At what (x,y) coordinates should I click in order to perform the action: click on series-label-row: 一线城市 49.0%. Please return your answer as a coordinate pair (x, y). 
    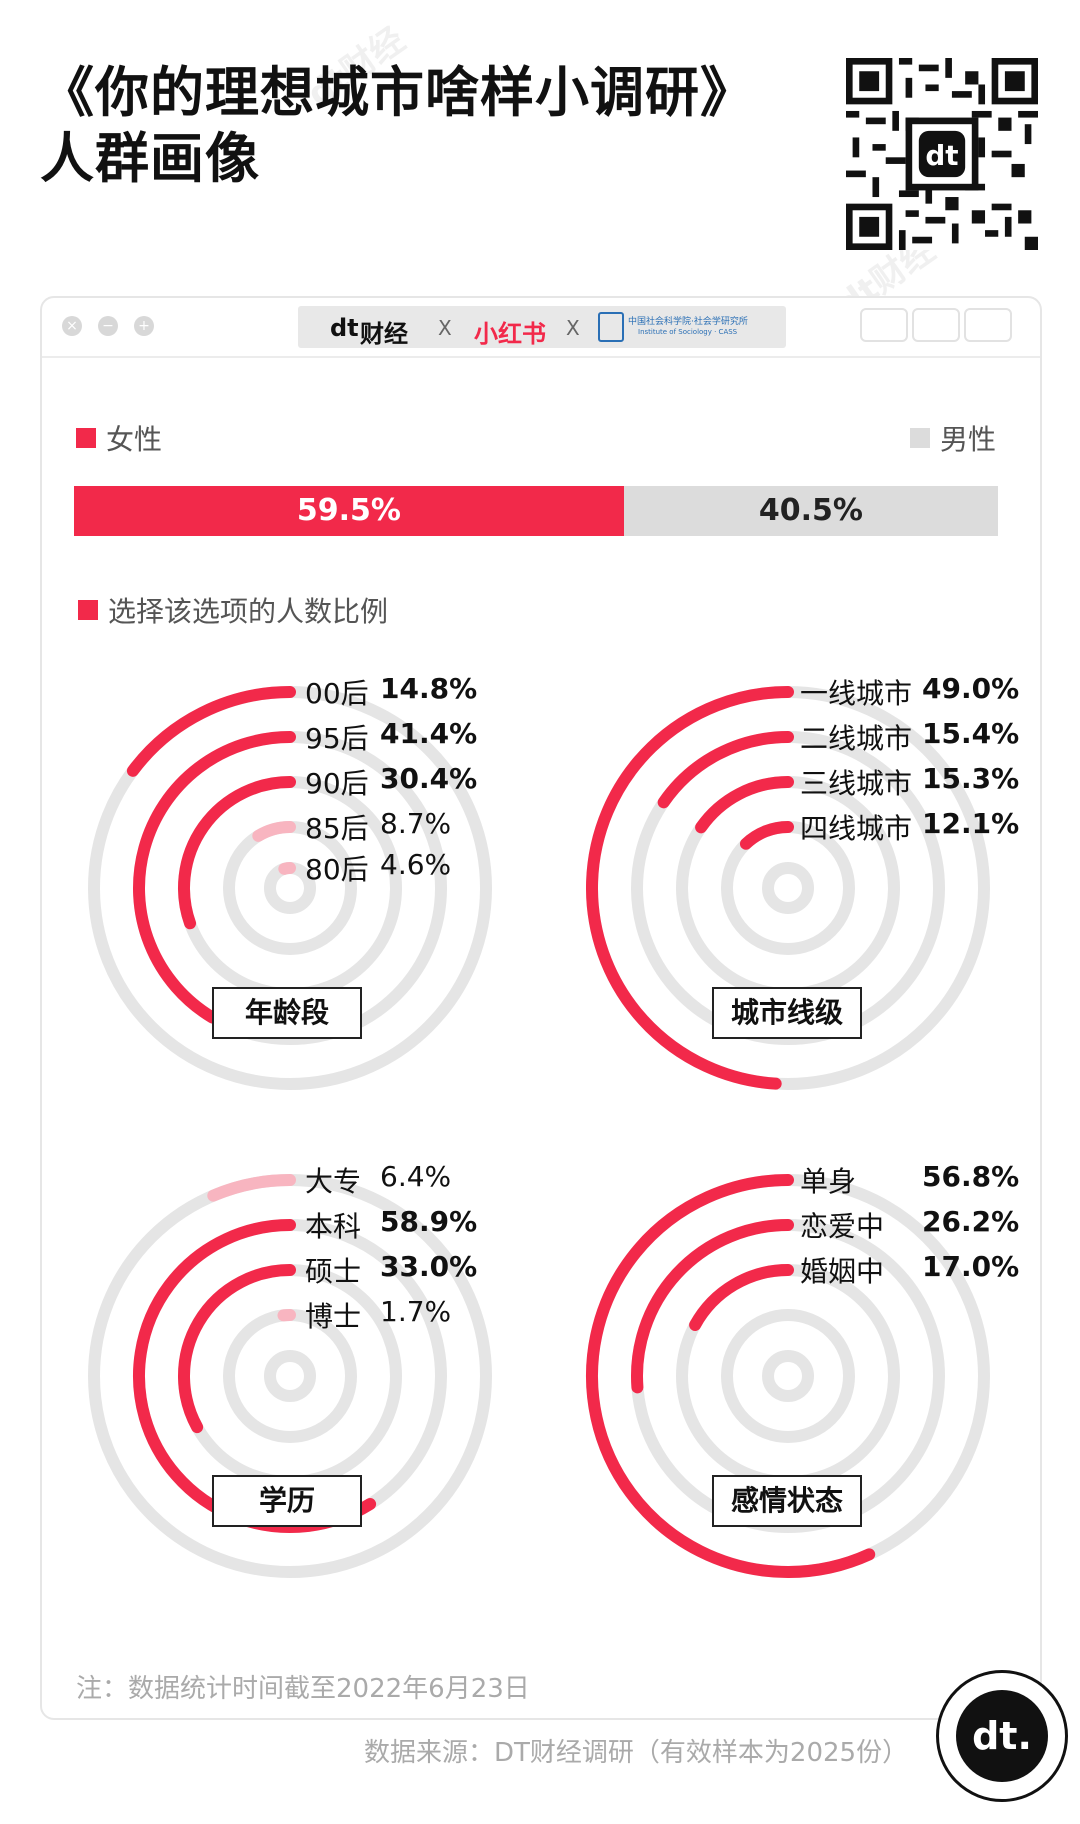
    Looking at the image, I should click on (909, 692).